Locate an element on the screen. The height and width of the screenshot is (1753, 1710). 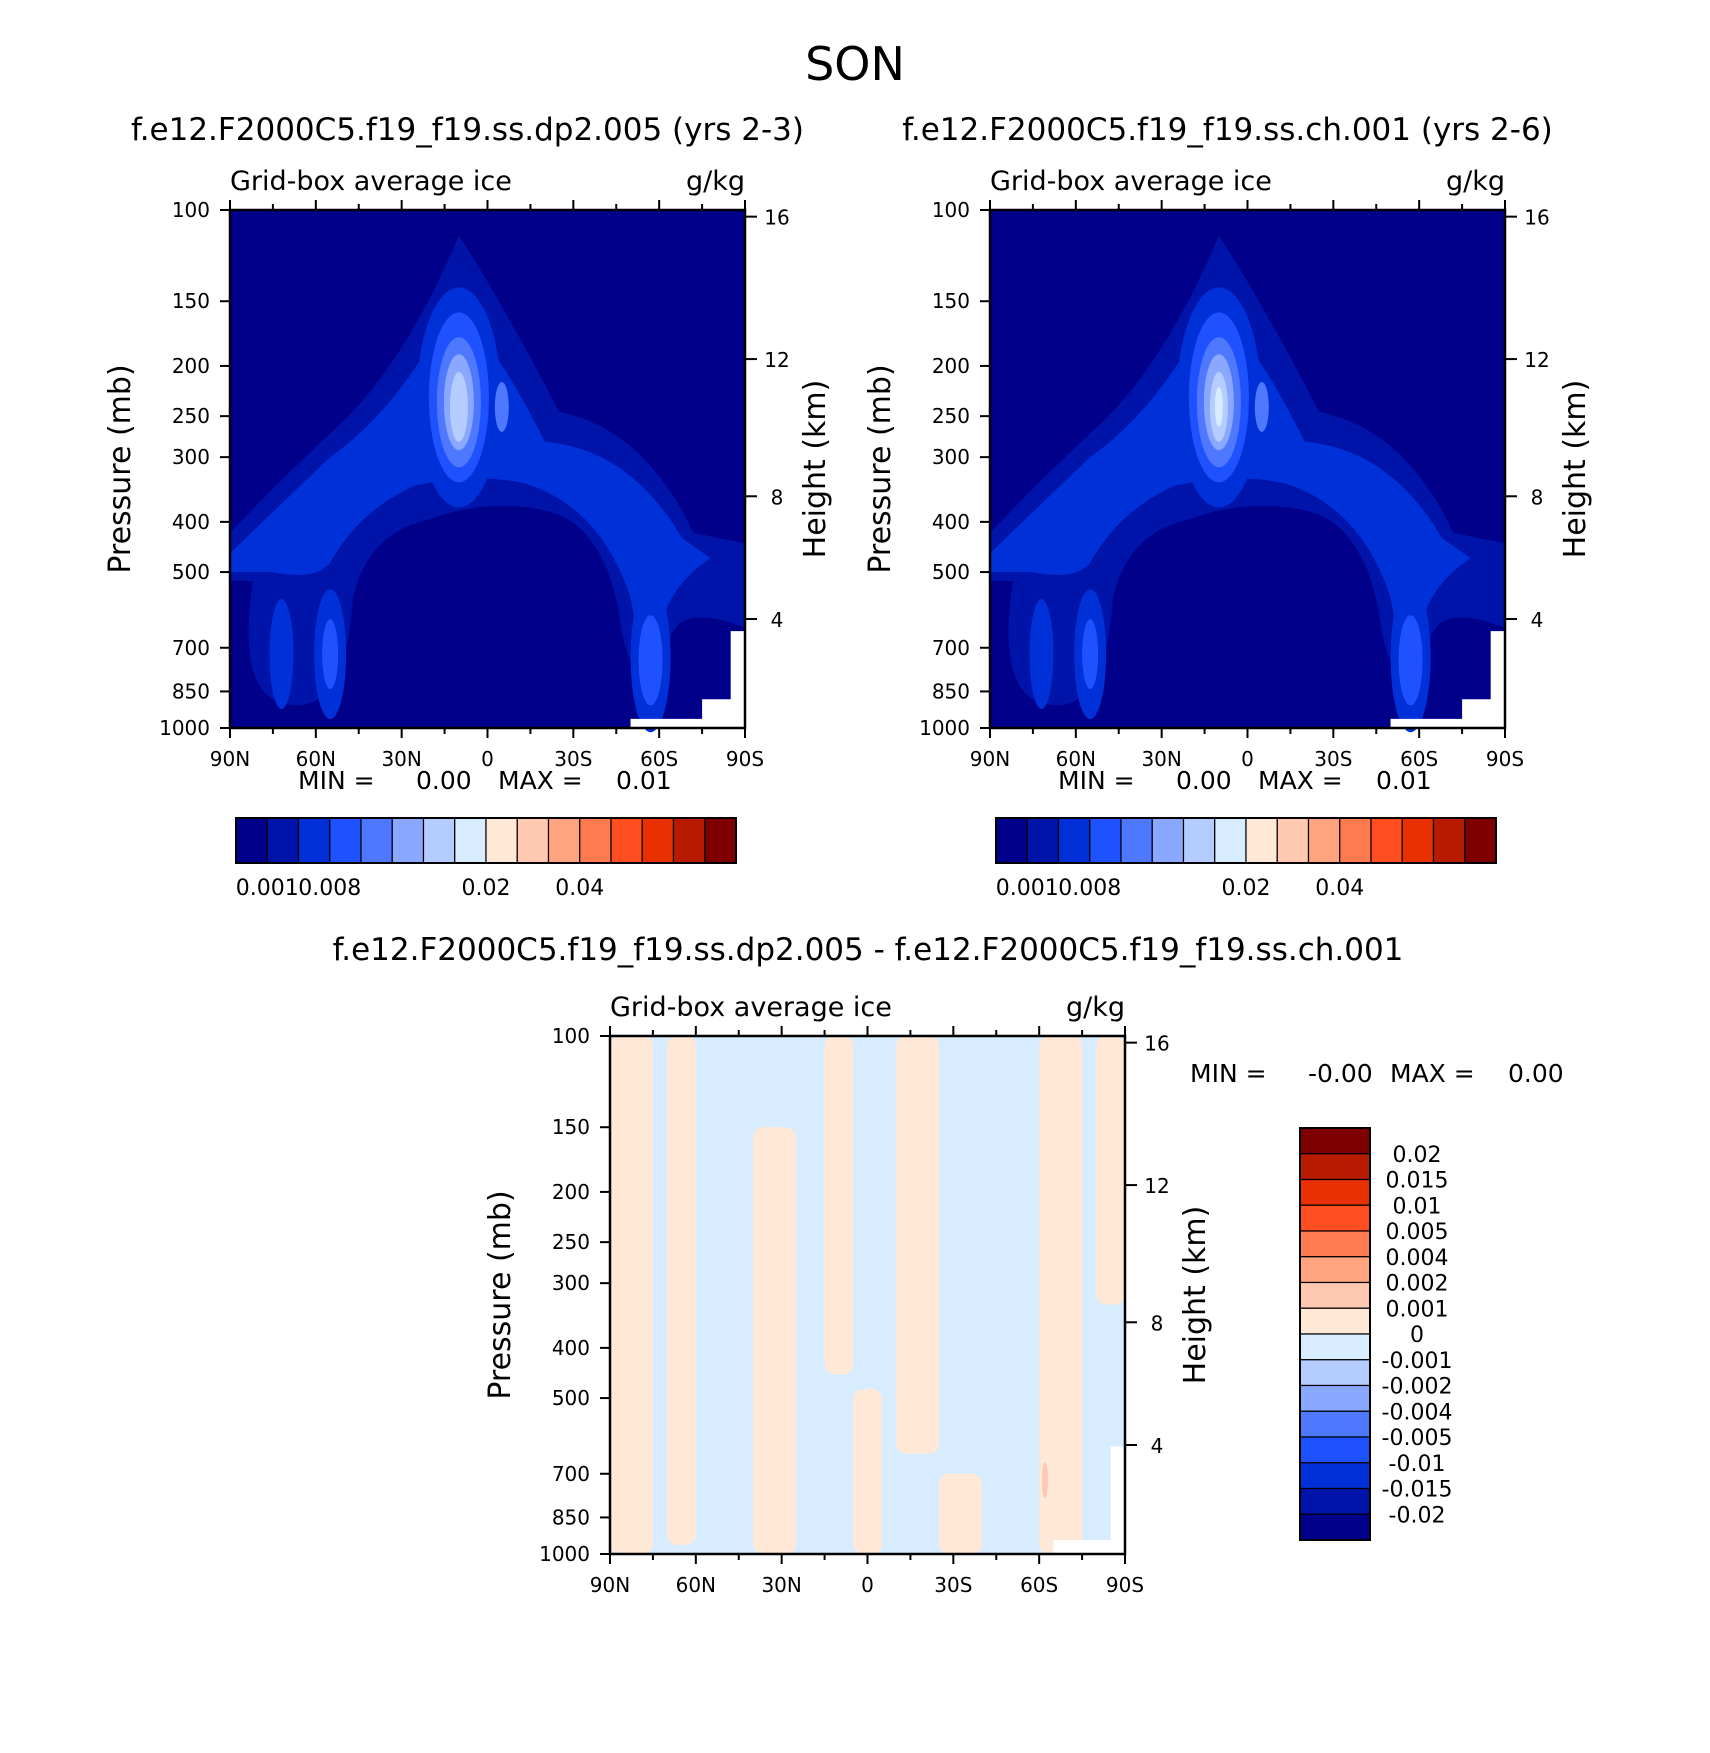
x-tick-label: 30N is located at coordinates (401, 759).